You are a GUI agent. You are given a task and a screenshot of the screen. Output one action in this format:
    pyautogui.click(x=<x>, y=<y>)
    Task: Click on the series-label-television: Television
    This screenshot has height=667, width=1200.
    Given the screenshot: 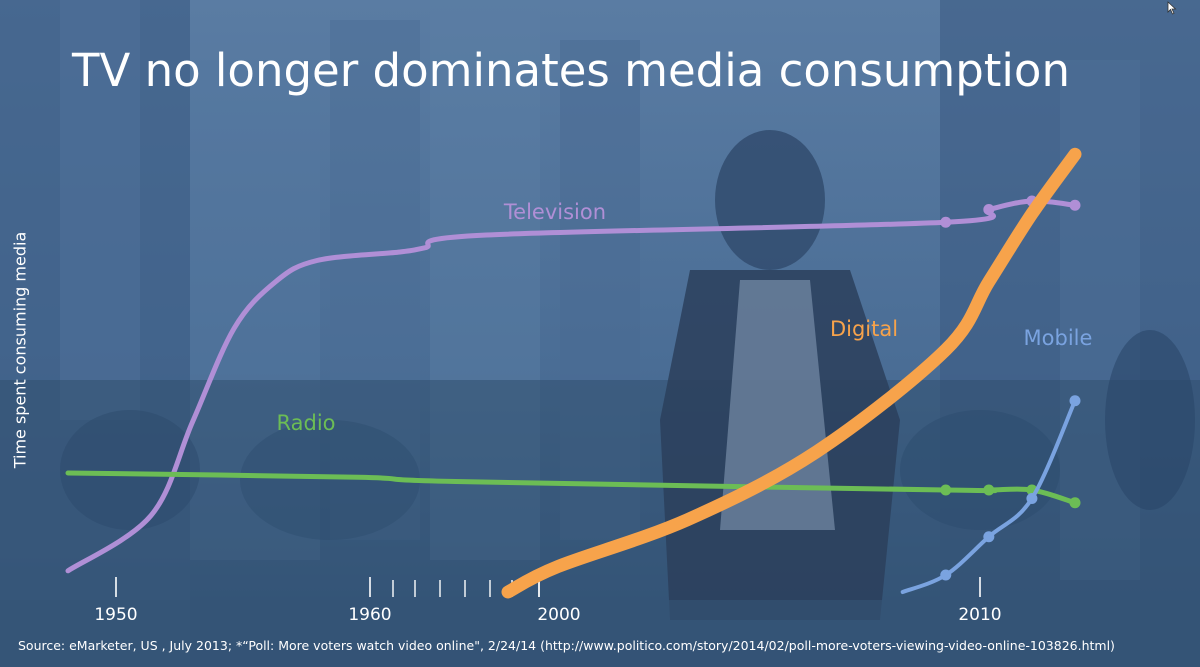 What is the action you would take?
    pyautogui.click(x=554, y=212)
    